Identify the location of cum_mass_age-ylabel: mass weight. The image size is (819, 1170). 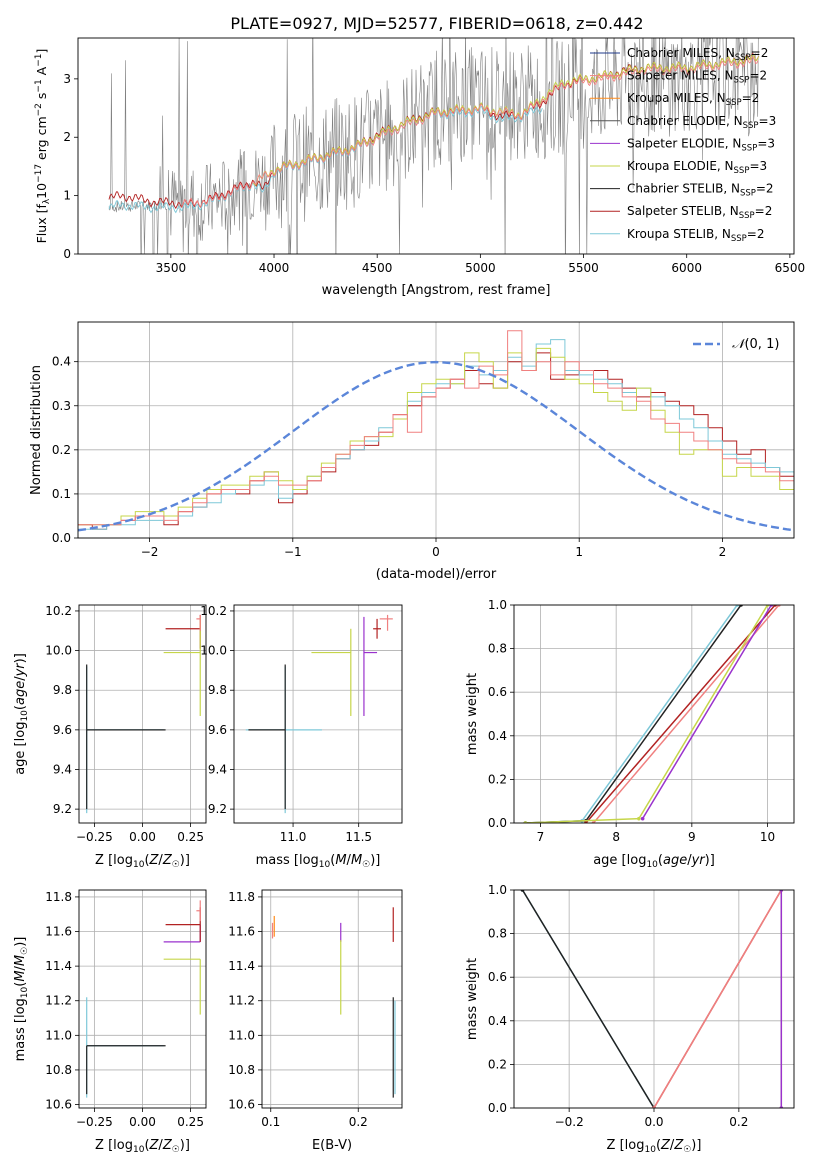
(472, 714).